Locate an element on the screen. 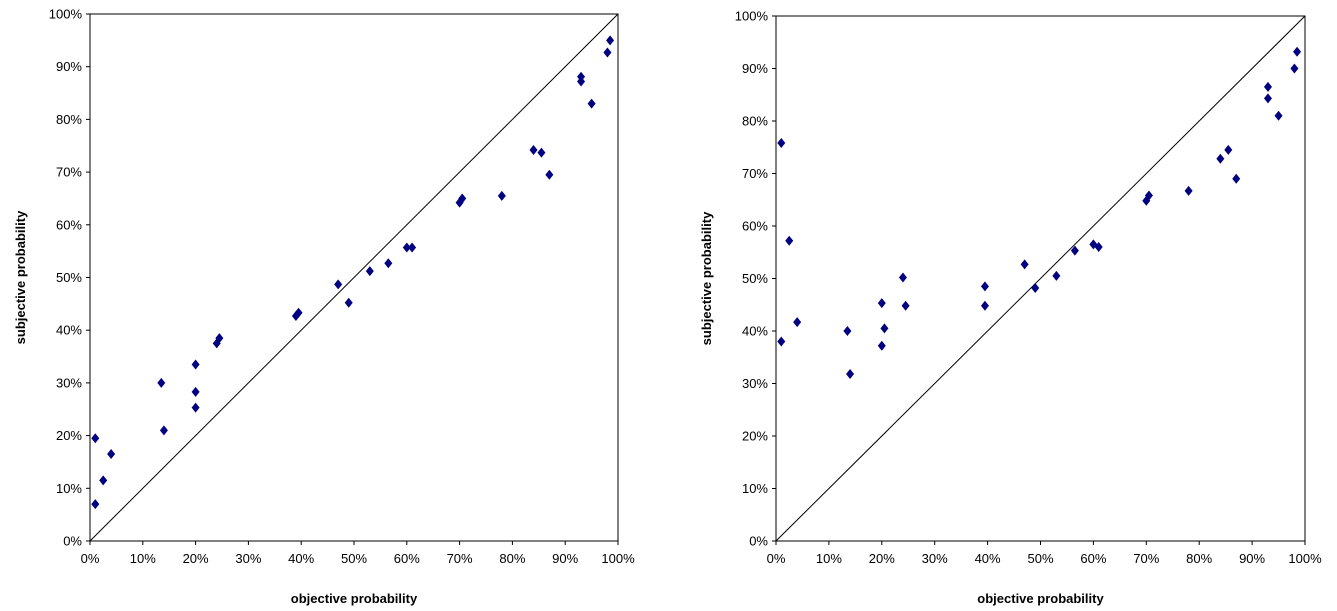 The width and height of the screenshot is (1337, 611). x-tick-label: 10% is located at coordinates (829, 558).